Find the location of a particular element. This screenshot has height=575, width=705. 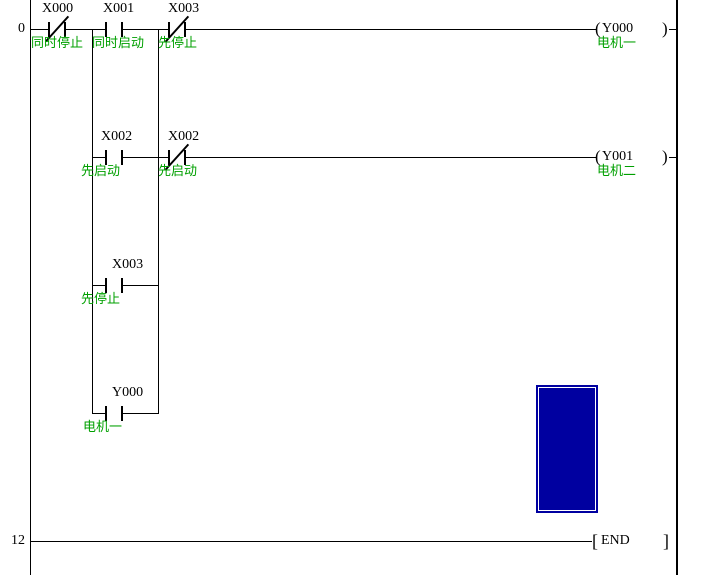

rung1-coil-stub is located at coordinates (673, 29).